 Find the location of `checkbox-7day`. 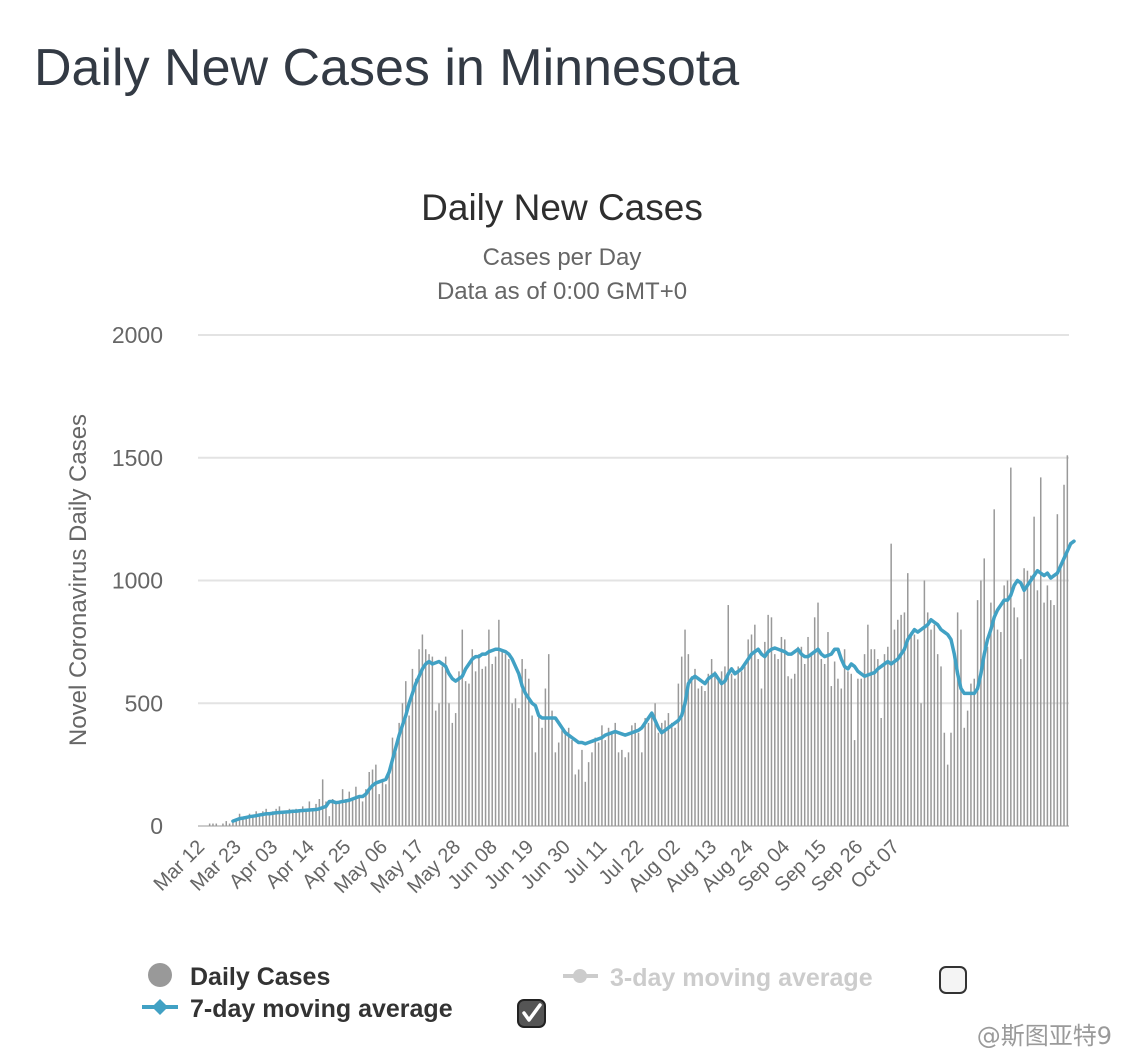

checkbox-7day is located at coordinates (531, 1013).